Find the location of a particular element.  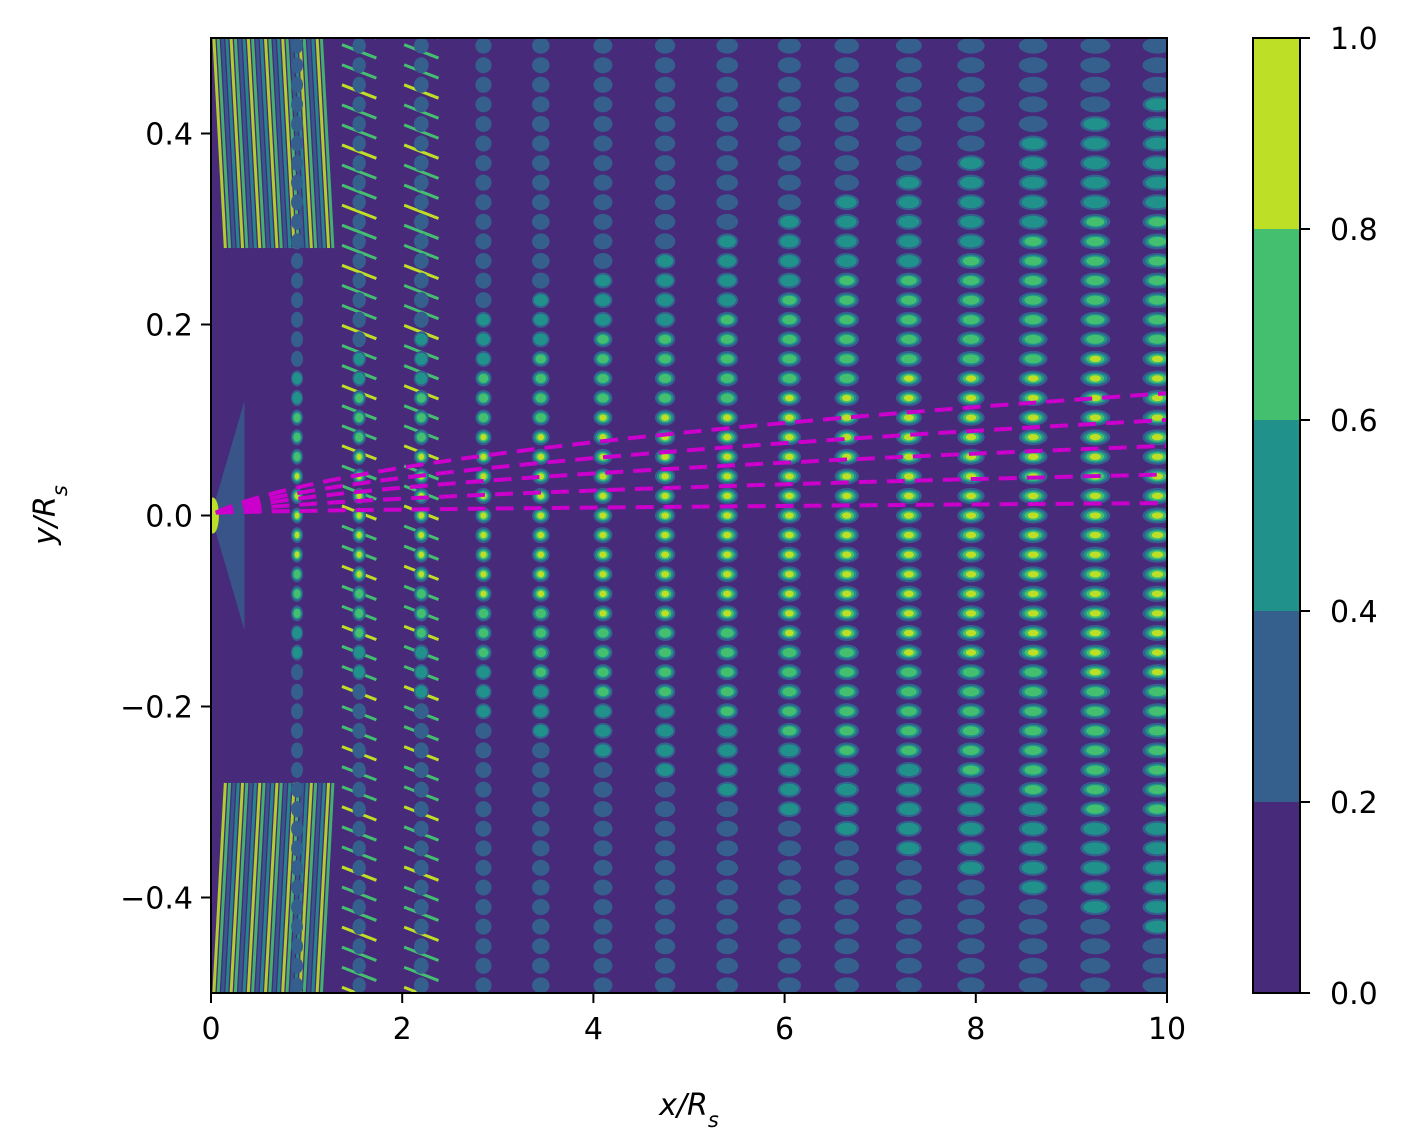

near-field-cone is located at coordinates (228, 515).